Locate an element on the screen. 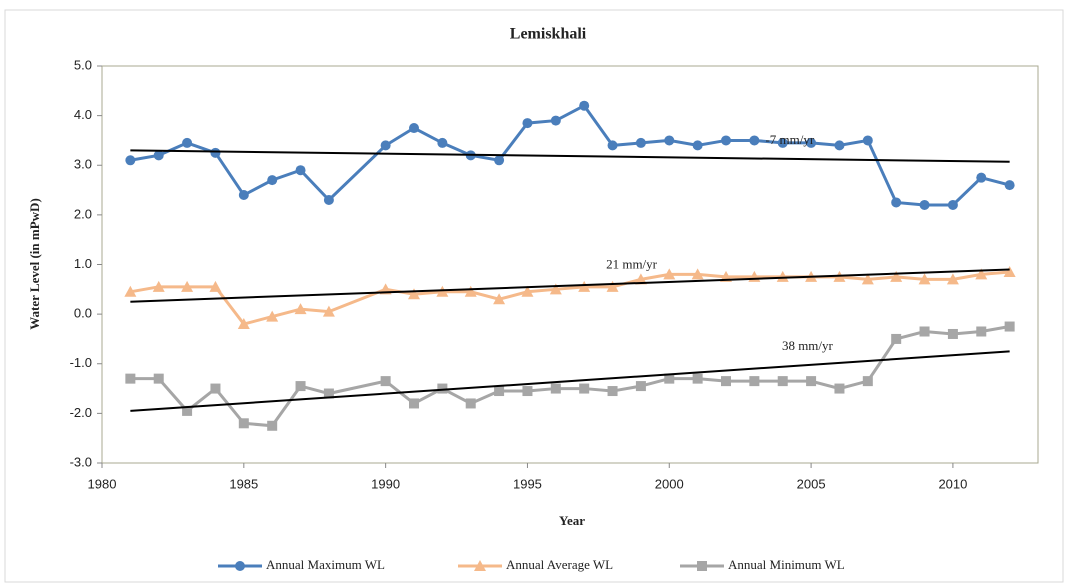 The height and width of the screenshot is (584, 1068). y-tick-label: 0.0 is located at coordinates (83, 313).